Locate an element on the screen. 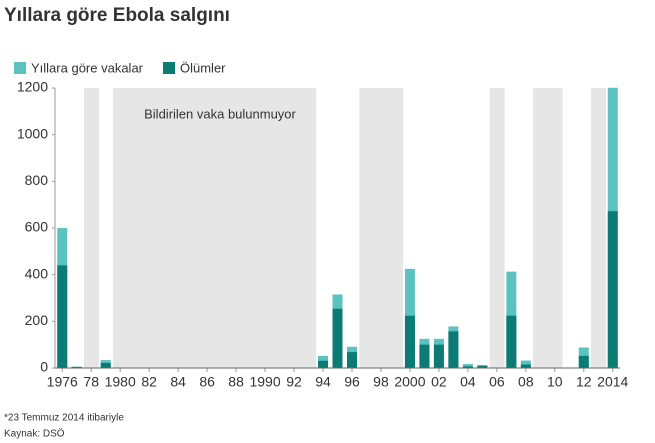  x-tick-label: 2014 is located at coordinates (612, 382).